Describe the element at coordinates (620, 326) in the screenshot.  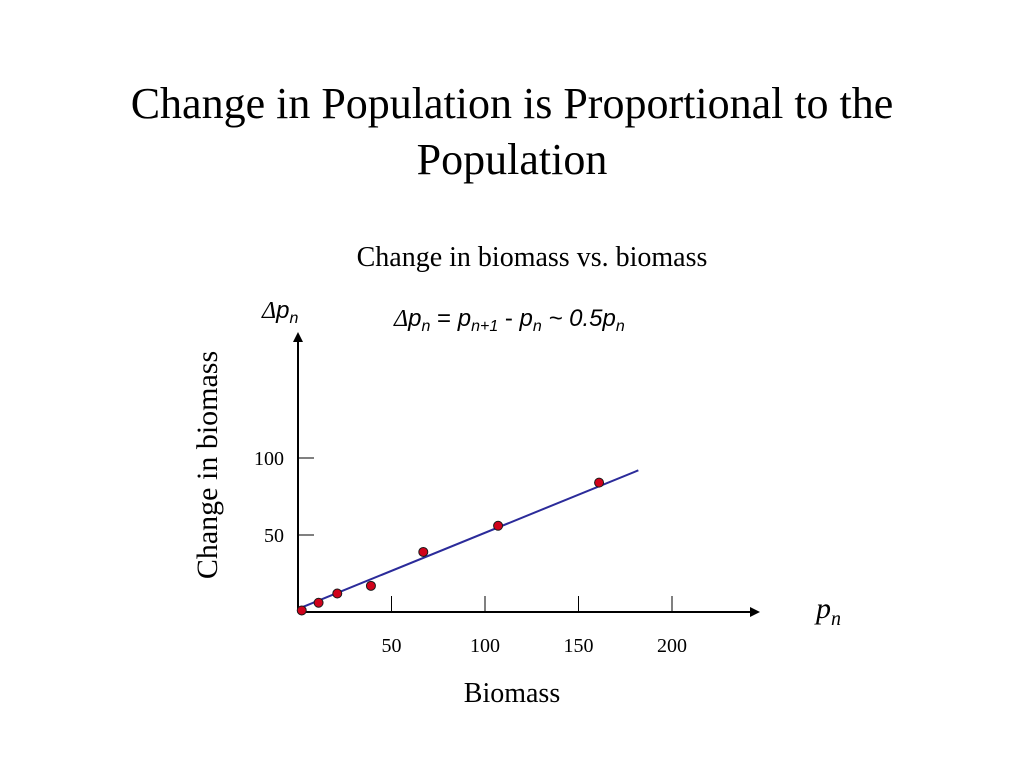
I see `equation-sub4: n` at that location.